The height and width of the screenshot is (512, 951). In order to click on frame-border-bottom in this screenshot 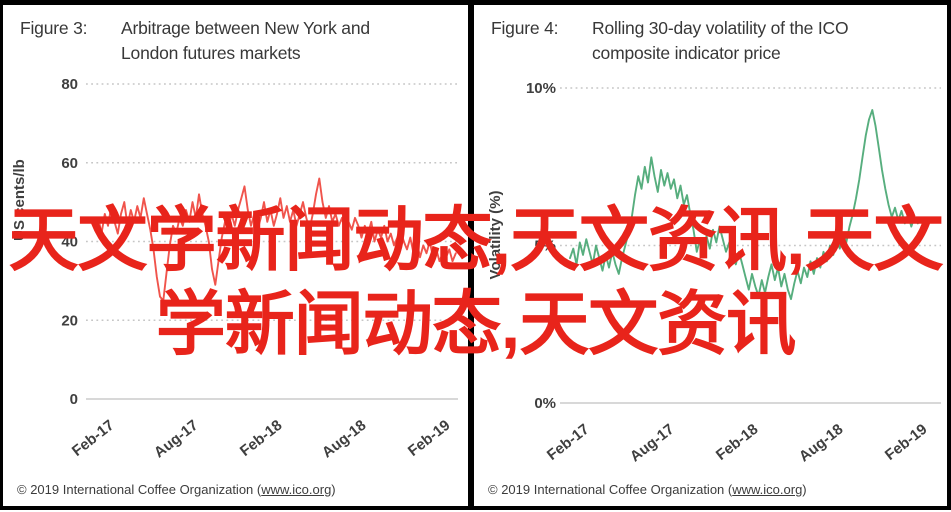, I will do `click(475, 508)`.